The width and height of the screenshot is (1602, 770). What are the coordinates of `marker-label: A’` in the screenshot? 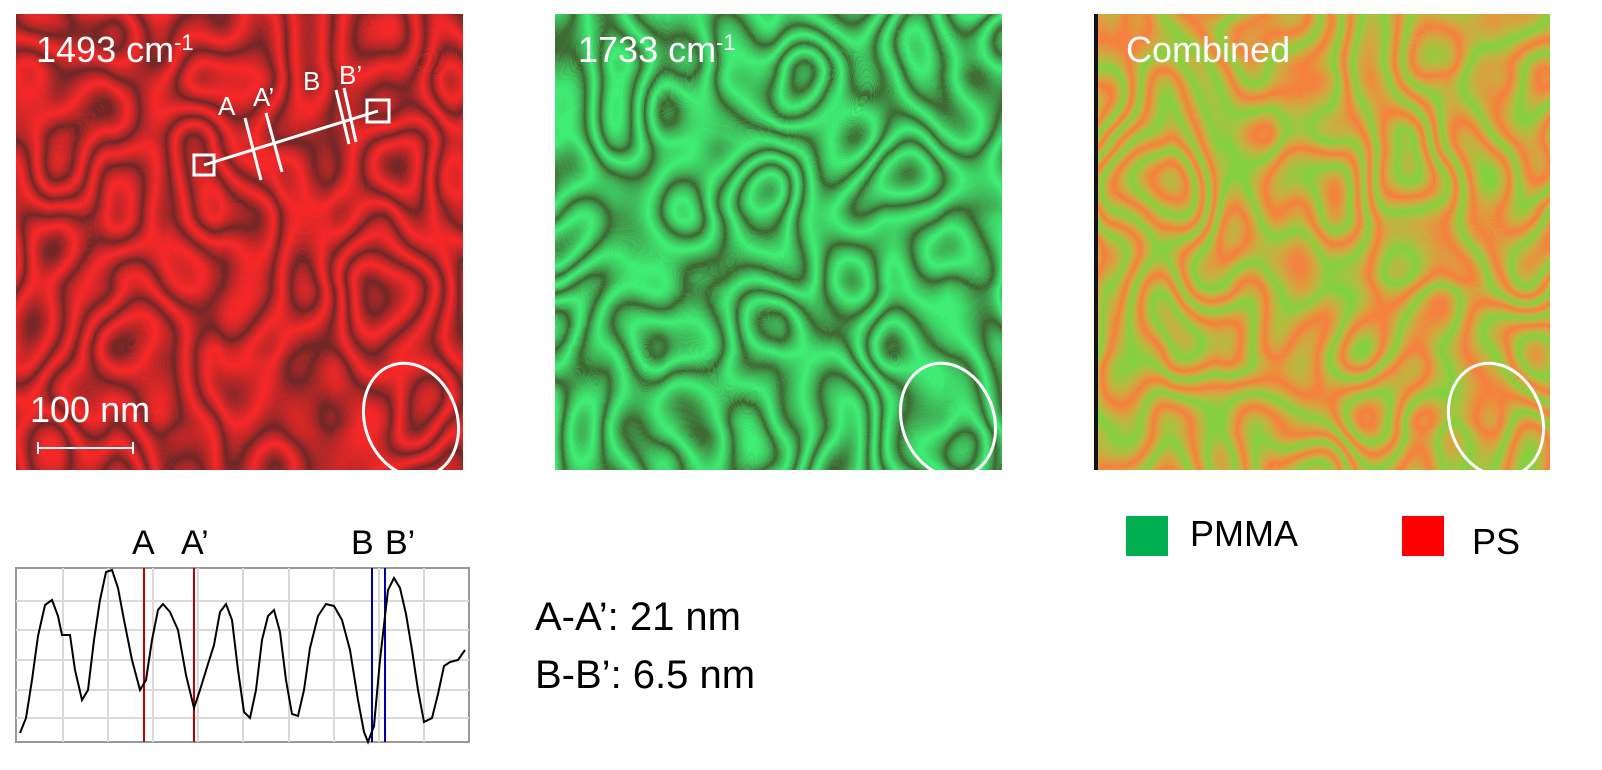 It's located at (263, 97).